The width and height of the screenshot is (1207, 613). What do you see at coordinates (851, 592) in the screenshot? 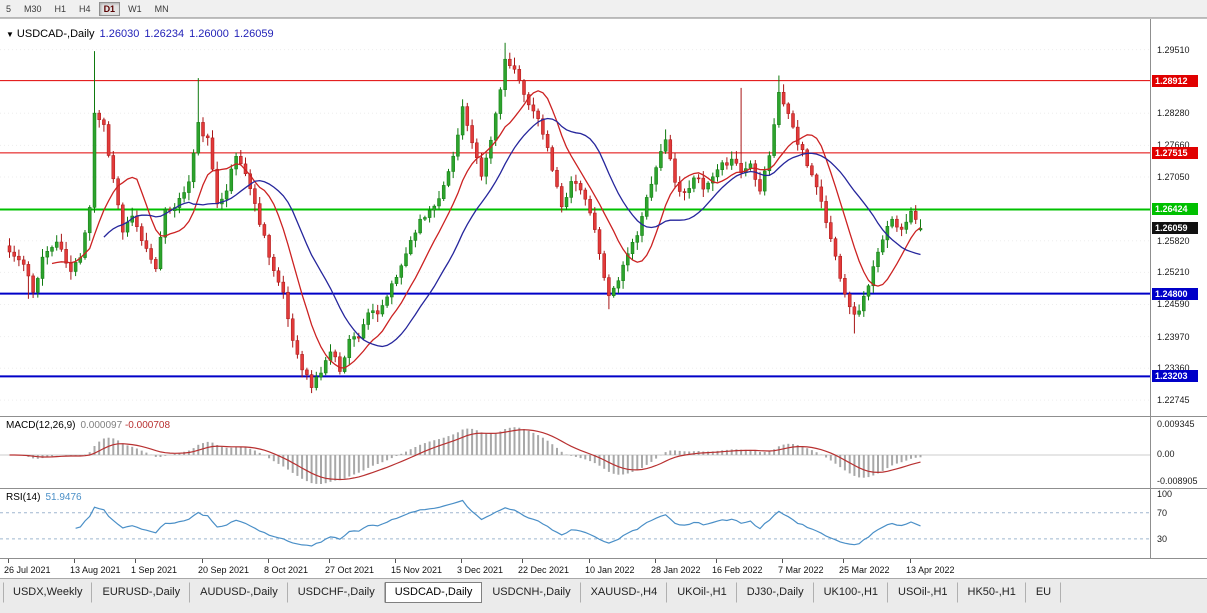
I see `chart-tab-uk100-h1: UK100-,H1` at bounding box center [851, 592].